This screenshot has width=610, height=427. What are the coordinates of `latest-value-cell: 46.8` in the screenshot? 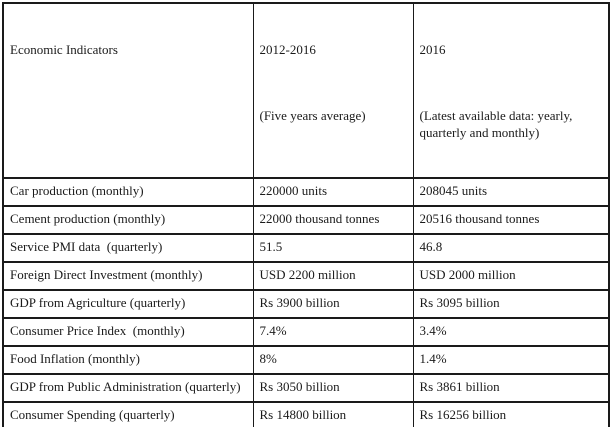 It's located at (511, 248).